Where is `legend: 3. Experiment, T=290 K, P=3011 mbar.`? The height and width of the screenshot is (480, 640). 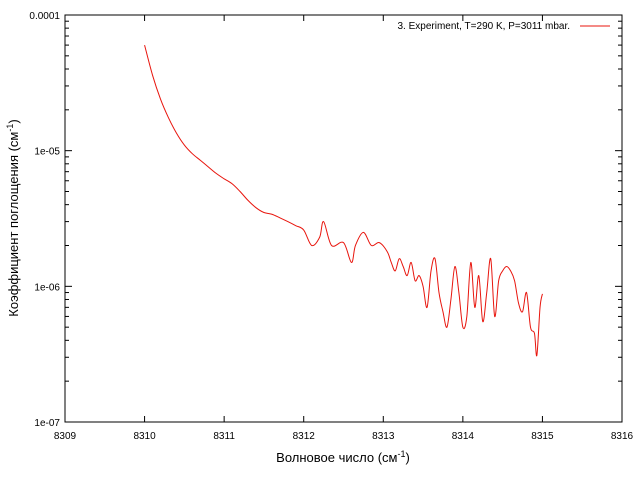 legend: 3. Experiment, T=290 K, P=3011 mbar. is located at coordinates (503, 26).